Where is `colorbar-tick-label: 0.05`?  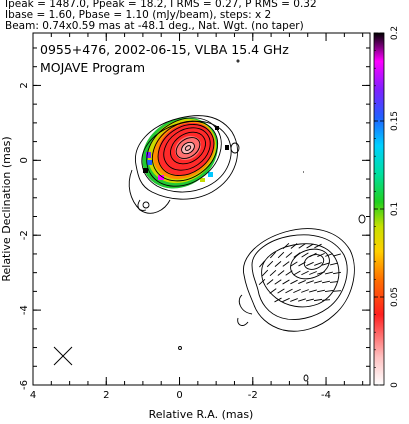
colorbar-tick-label: 0.05 is located at coordinates (395, 297).